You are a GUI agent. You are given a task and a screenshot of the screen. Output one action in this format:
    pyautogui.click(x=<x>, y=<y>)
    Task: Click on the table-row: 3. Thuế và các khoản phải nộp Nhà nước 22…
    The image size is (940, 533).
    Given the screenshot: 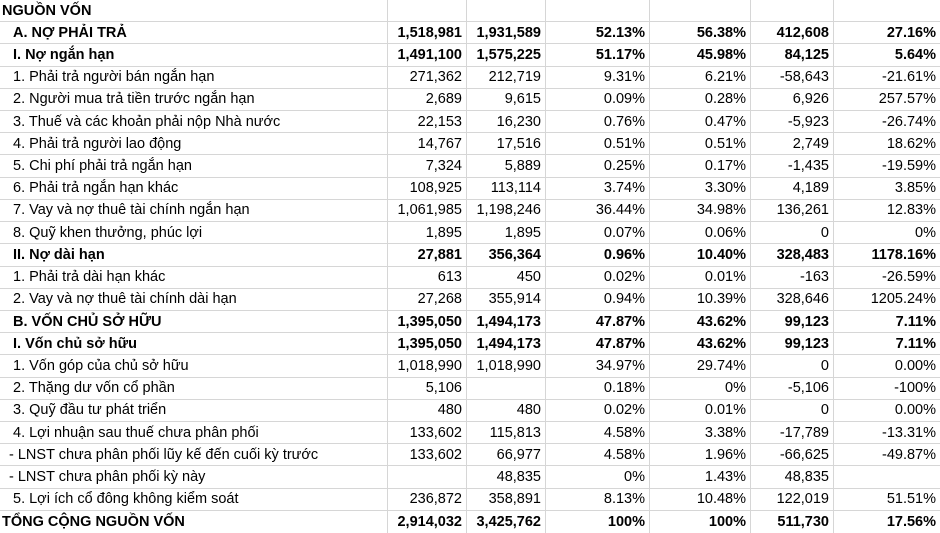 What is the action you would take?
    pyautogui.click(x=470, y=122)
    